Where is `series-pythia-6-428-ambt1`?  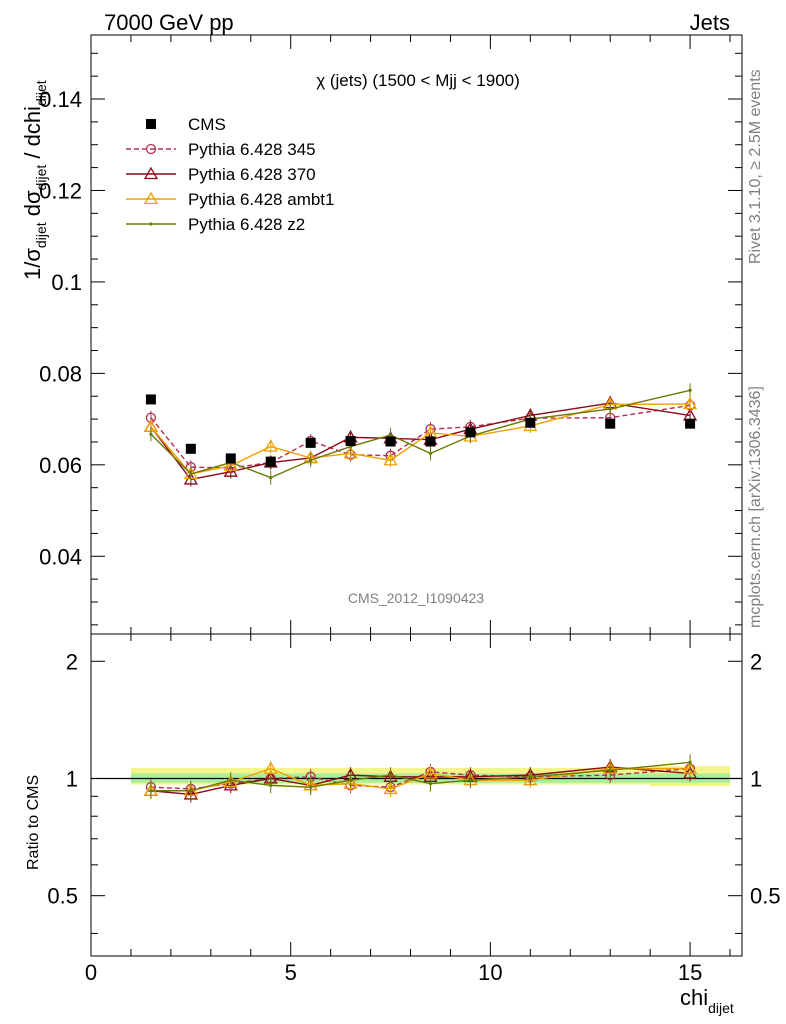
series-pythia-6-428-ambt1 is located at coordinates (420, 438).